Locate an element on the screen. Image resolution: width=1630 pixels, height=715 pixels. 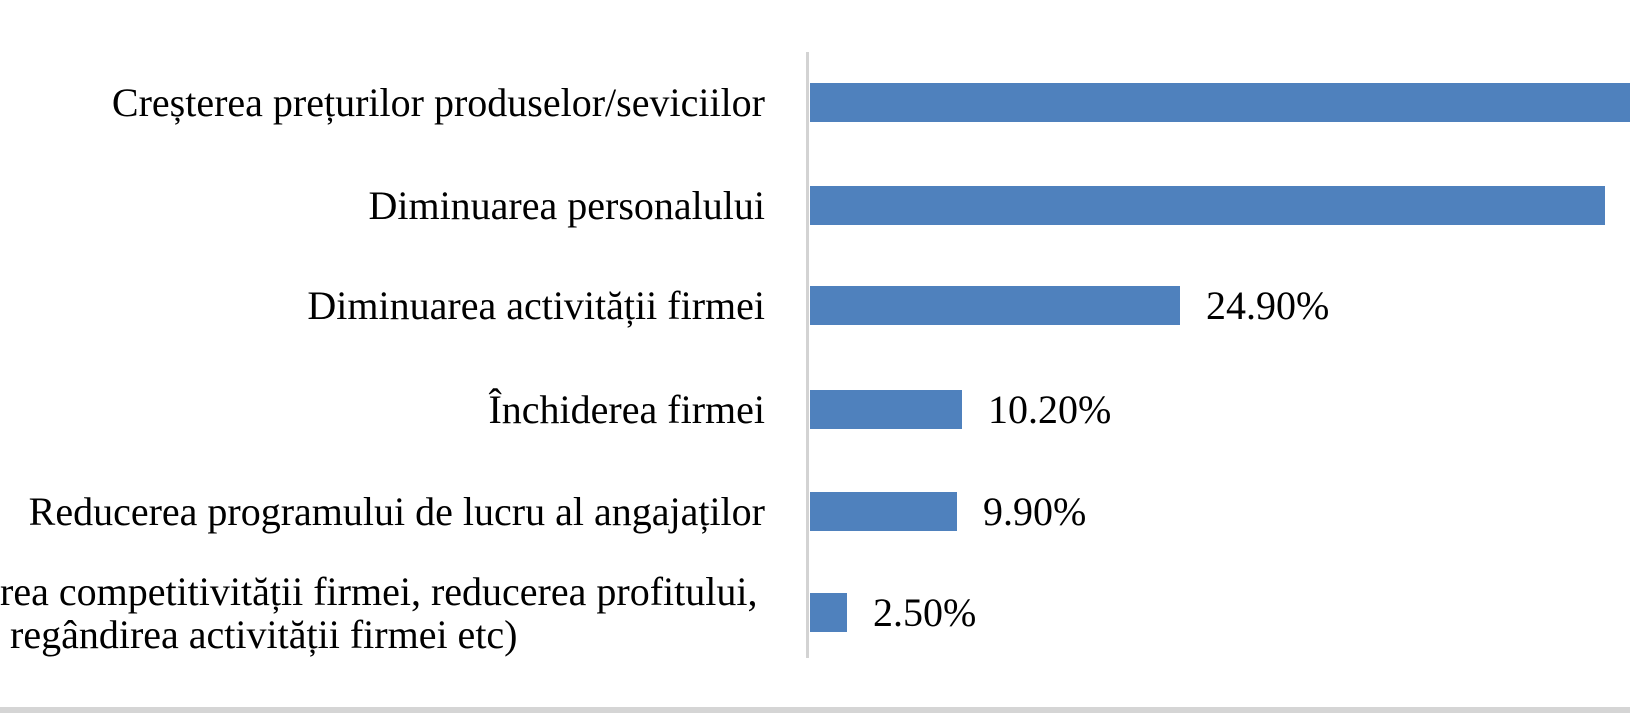
bottom-border-line is located at coordinates (815, 710).